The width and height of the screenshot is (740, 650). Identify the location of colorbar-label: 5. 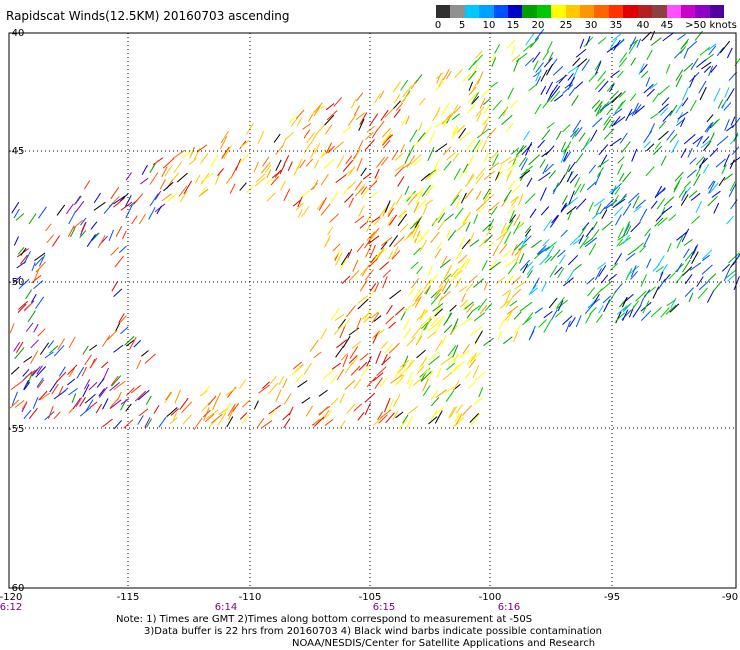
(462, 25).